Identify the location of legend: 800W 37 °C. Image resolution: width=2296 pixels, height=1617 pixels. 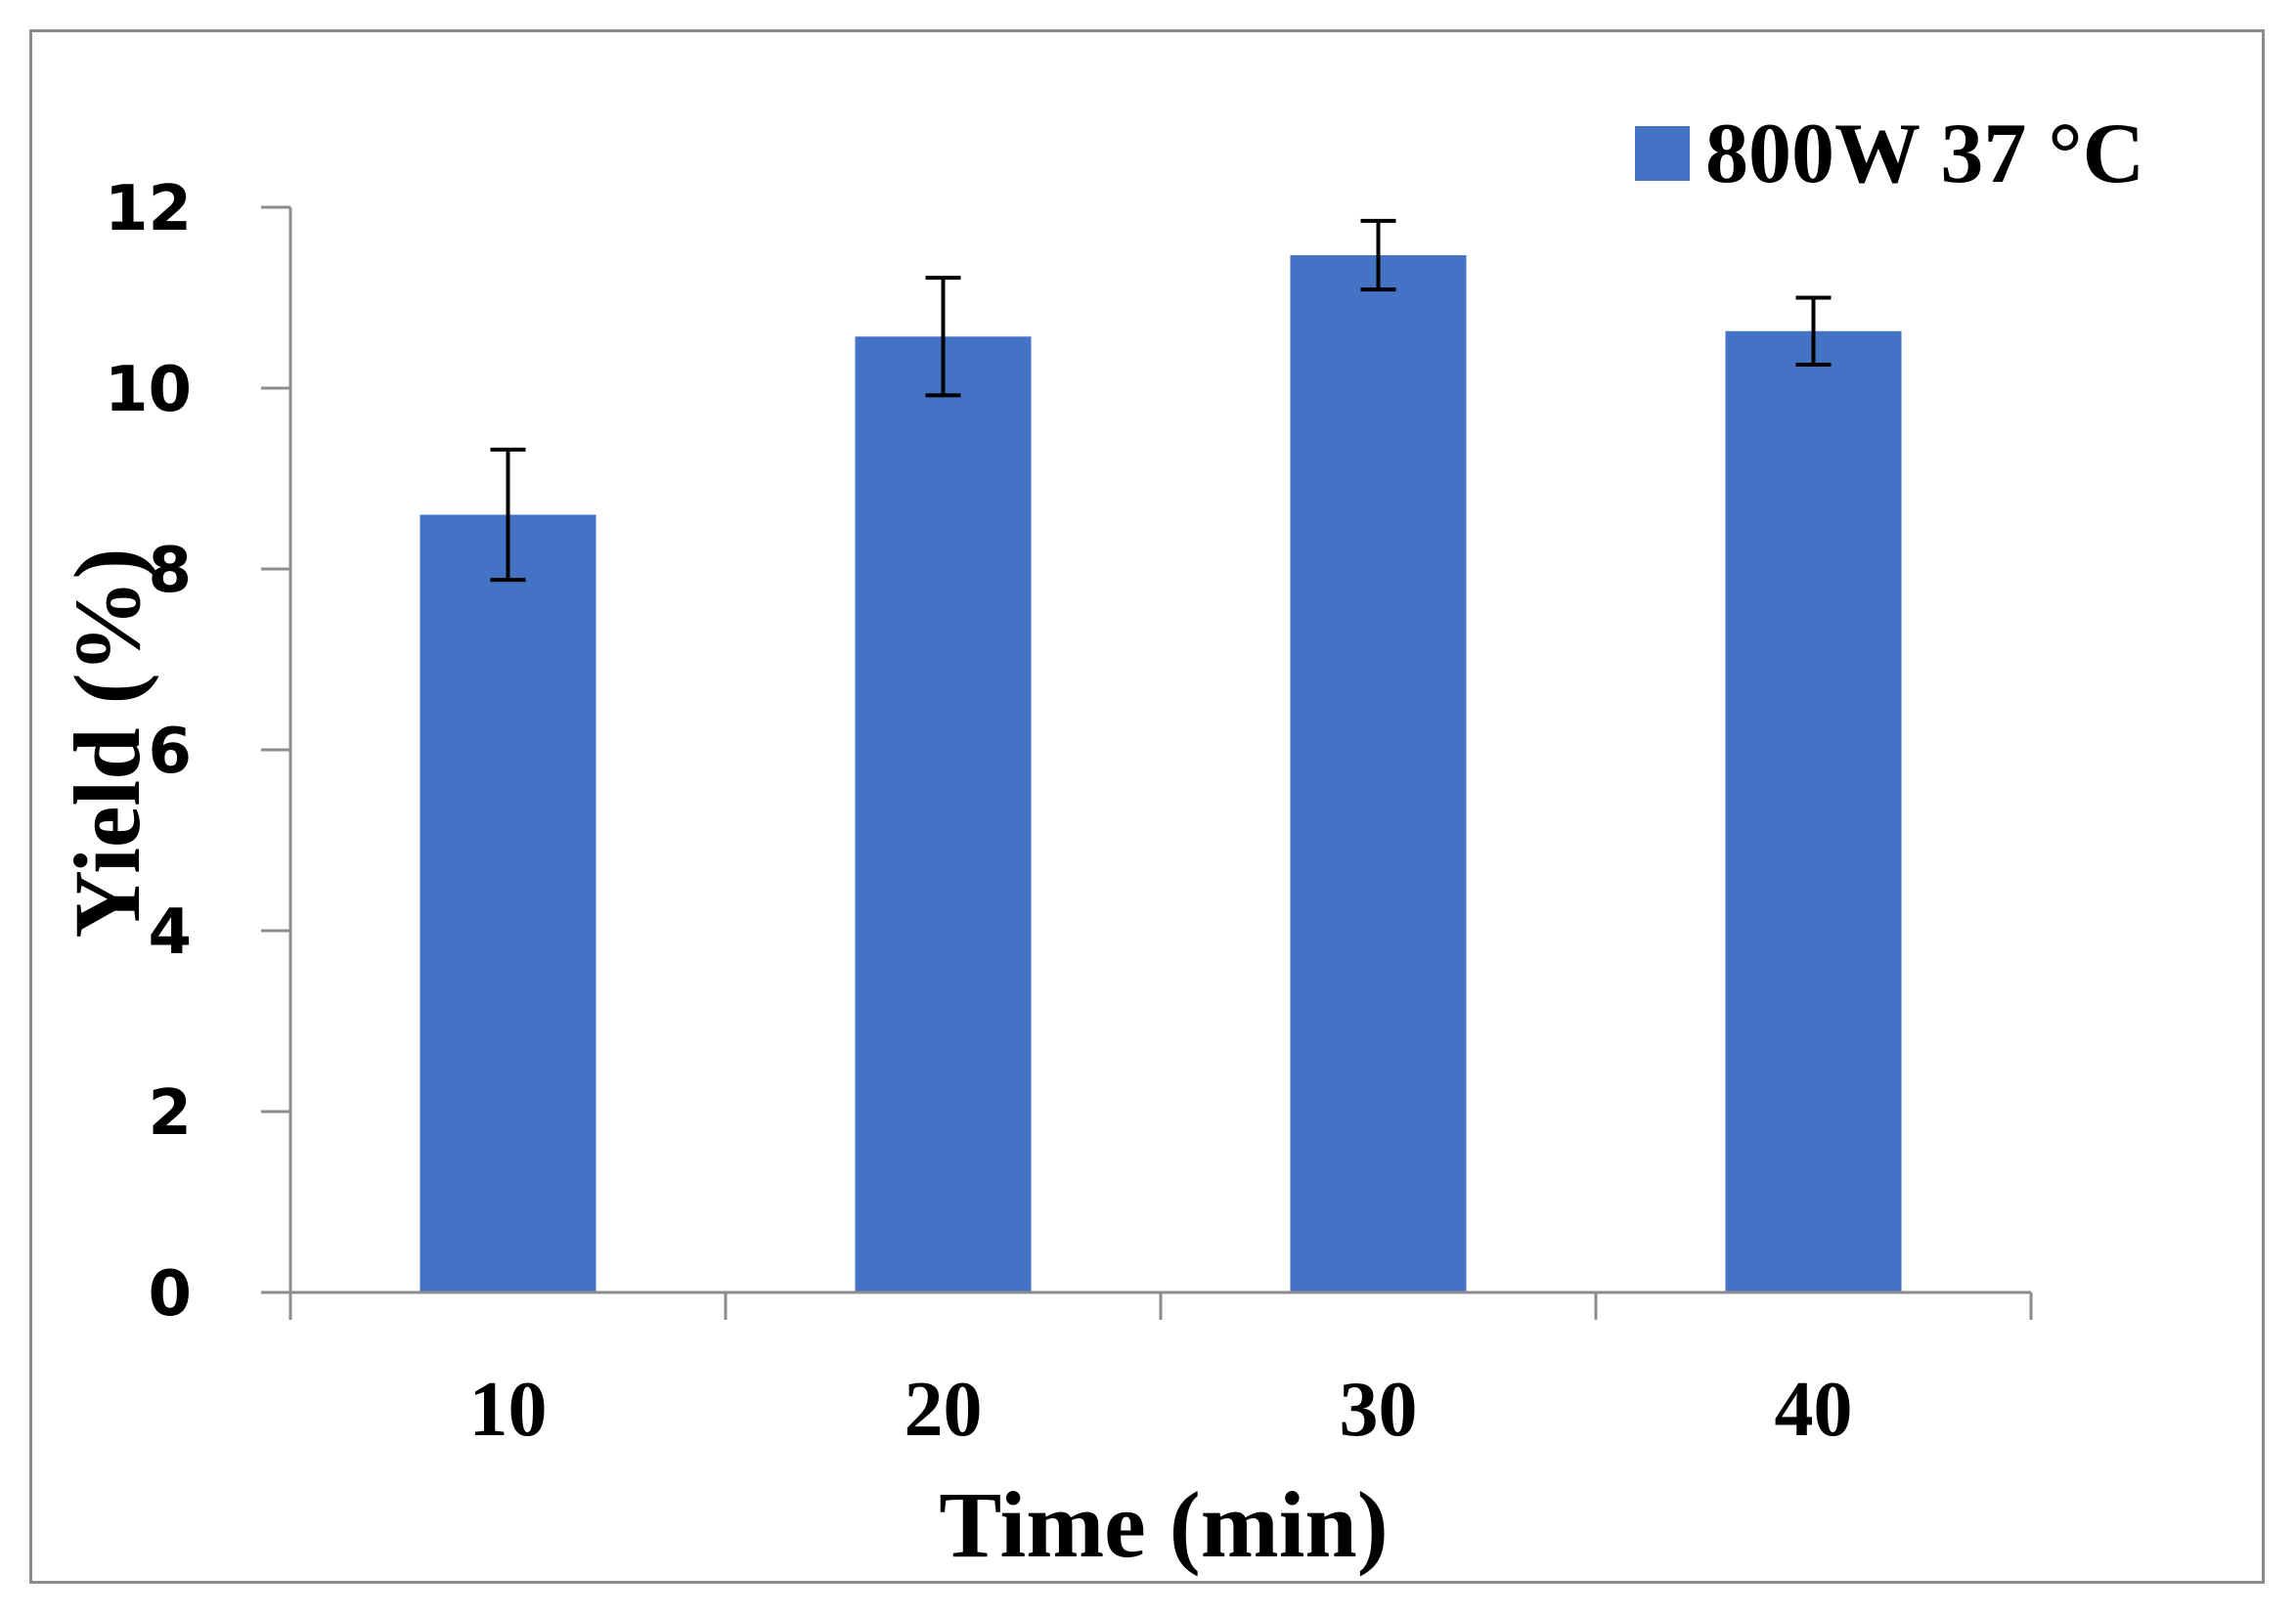
(1889, 154).